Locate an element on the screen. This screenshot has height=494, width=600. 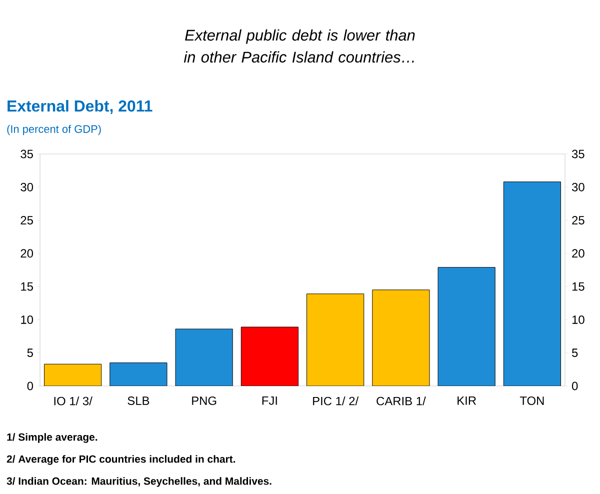
y2-tick-label: 0 is located at coordinates (575, 386).